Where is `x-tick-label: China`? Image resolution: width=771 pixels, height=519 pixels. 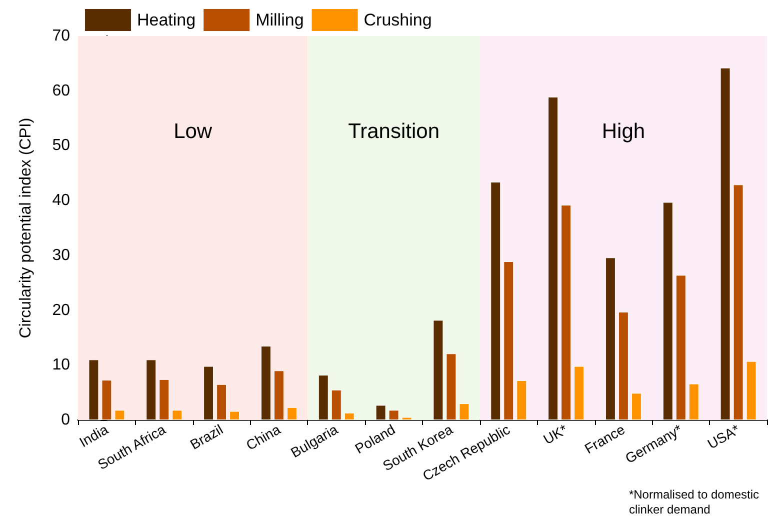 x-tick-label: China is located at coordinates (263, 437).